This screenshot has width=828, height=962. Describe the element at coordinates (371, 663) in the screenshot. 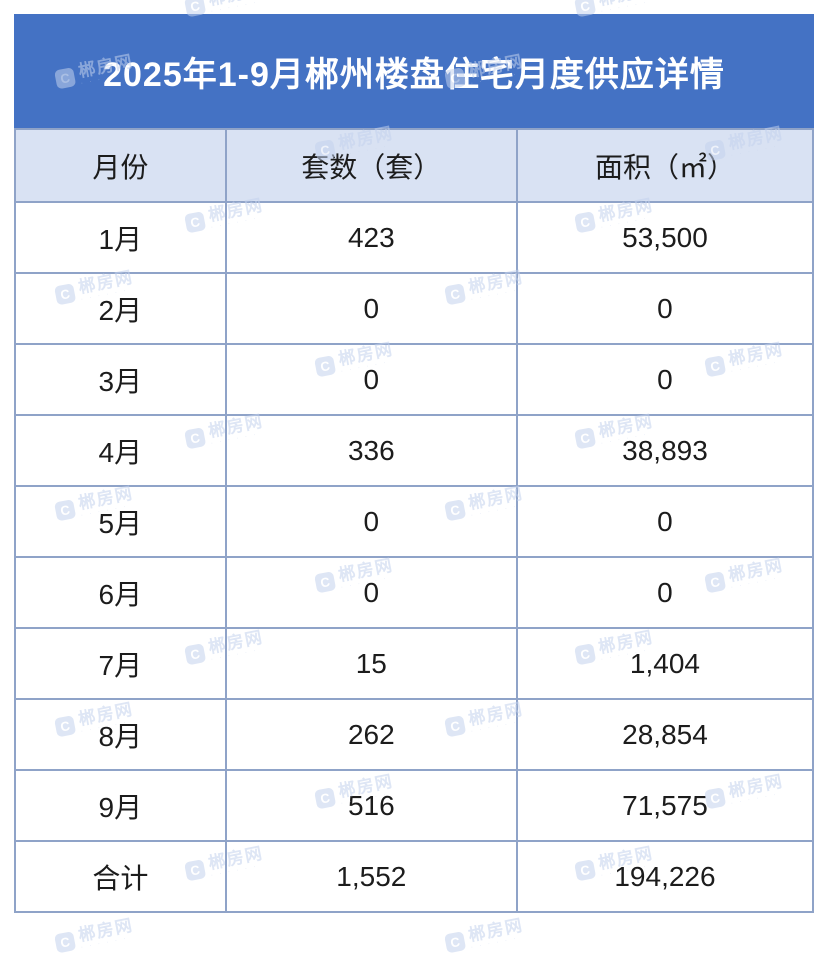

I see `cell-value: 15` at that location.